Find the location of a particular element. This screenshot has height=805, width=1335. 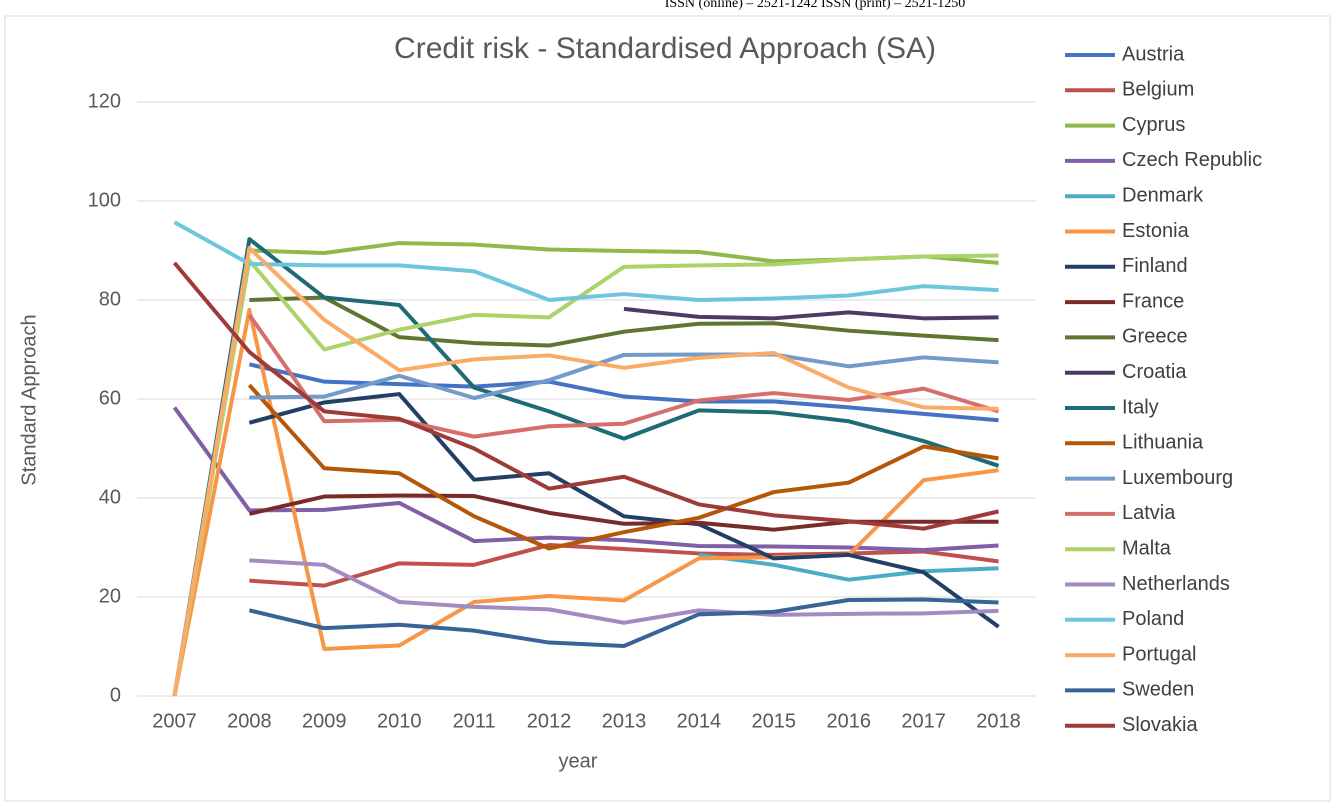

x-tick-label: 2012 is located at coordinates (549, 721).